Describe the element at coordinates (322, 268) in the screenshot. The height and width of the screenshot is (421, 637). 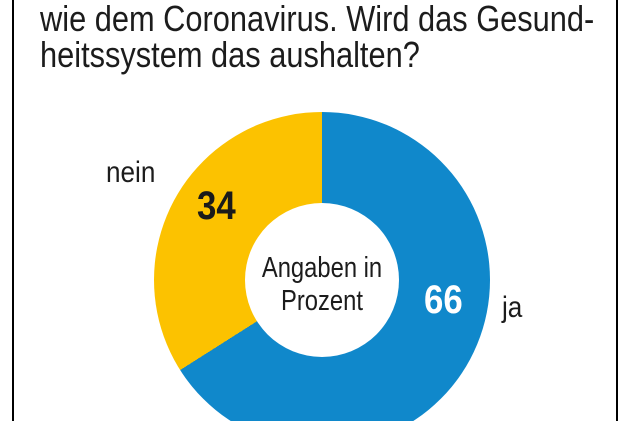
I see `center-note-line1: Angaben in` at that location.